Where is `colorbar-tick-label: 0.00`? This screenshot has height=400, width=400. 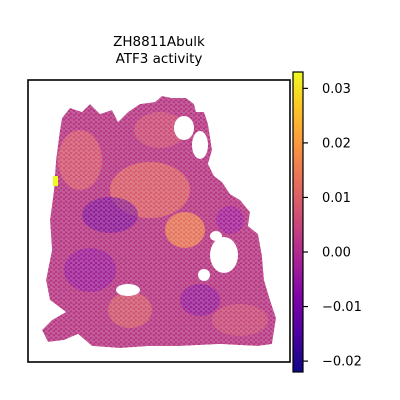
colorbar-tick-label: 0.00 is located at coordinates (336, 253).